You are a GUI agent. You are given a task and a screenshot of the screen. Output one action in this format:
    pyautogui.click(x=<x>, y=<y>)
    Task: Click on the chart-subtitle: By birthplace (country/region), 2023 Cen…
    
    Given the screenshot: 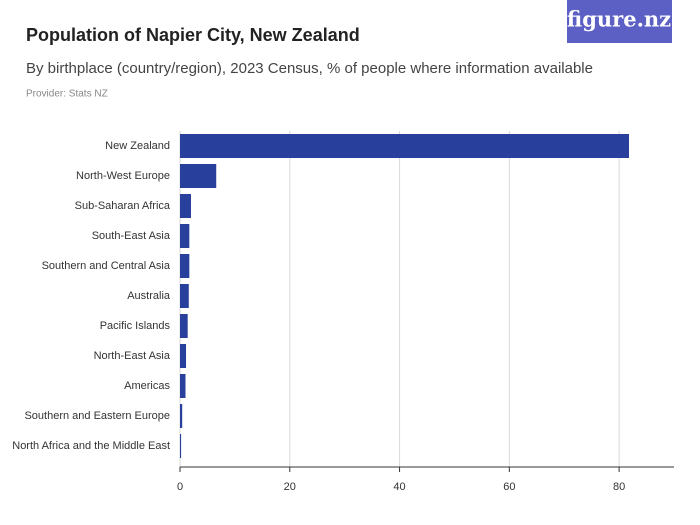 What is the action you would take?
    pyautogui.click(x=309, y=68)
    